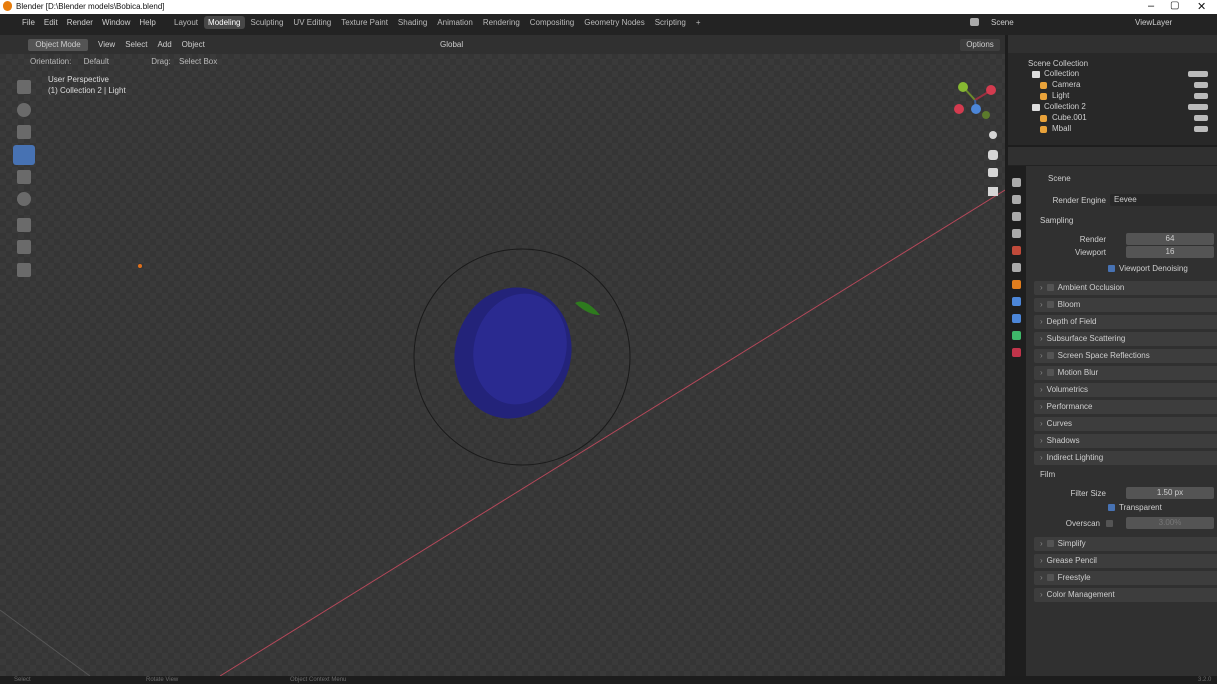  Describe the element at coordinates (1135, 507) in the screenshot. I see `checkbox-row: Transparent` at that location.